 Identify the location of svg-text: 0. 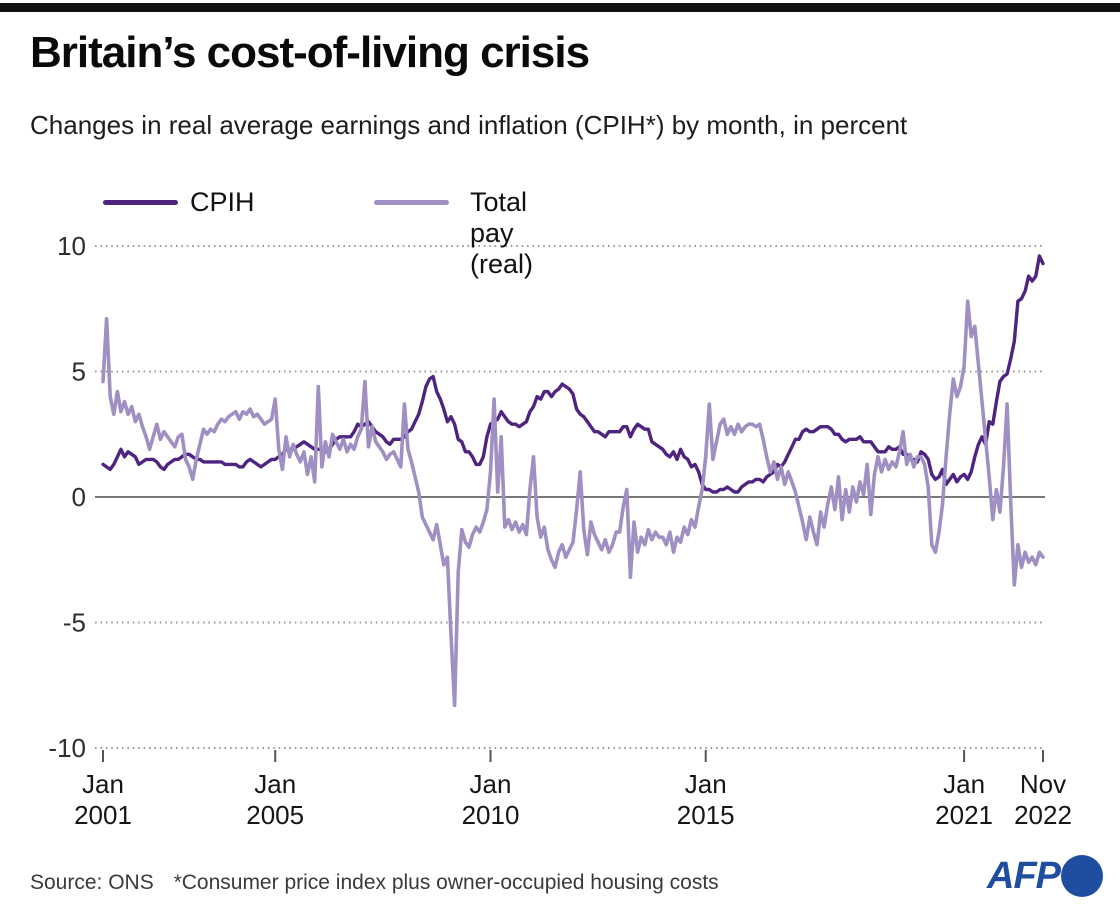
(79, 497).